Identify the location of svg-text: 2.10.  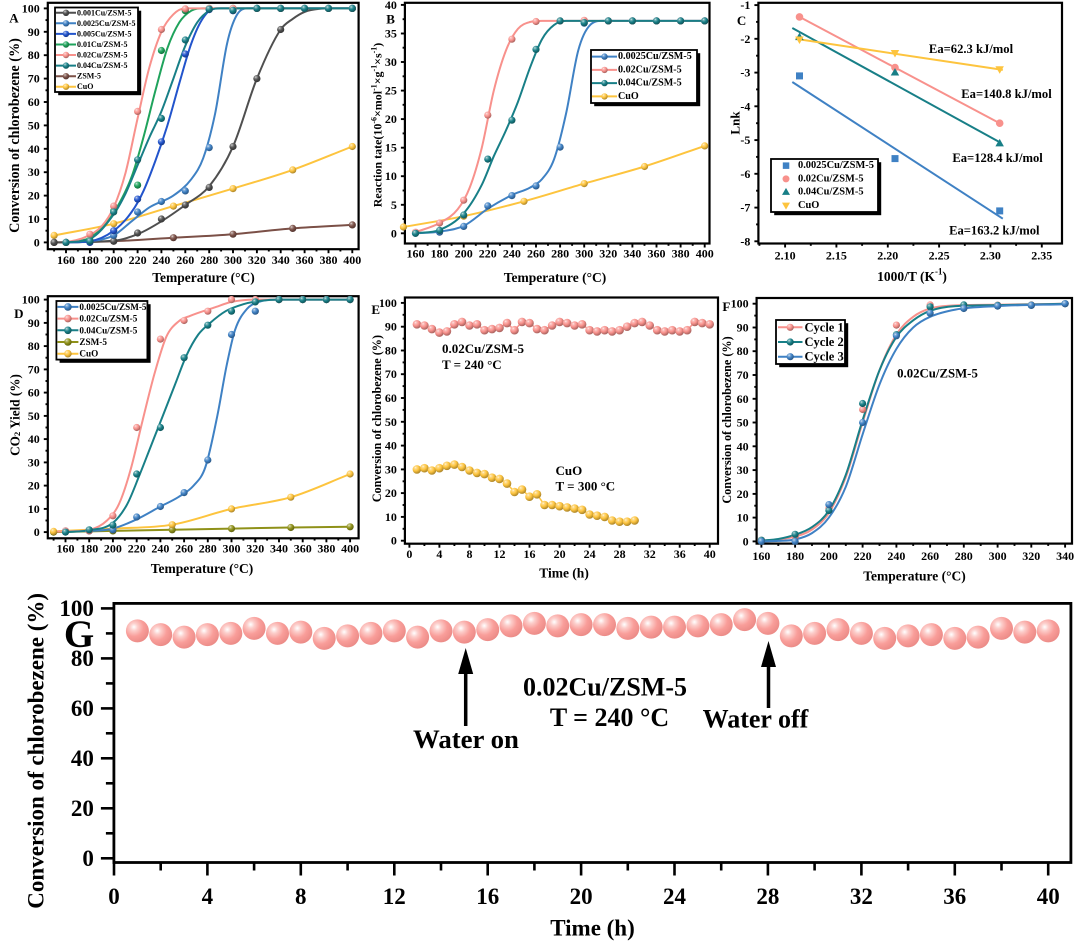
(785, 256).